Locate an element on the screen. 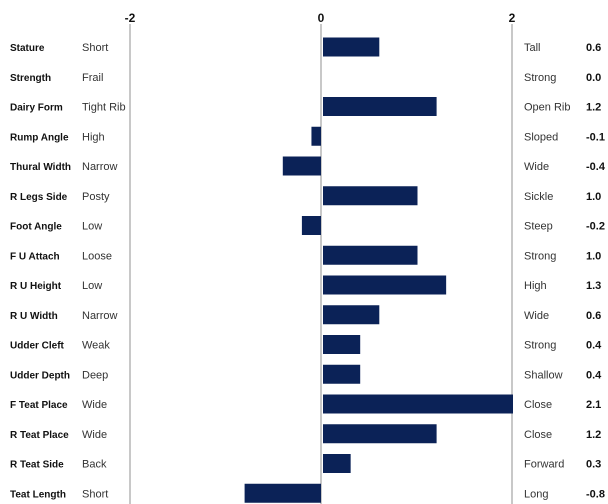 This screenshot has width=608, height=504. trait-high-label: Steep is located at coordinates (538, 227).